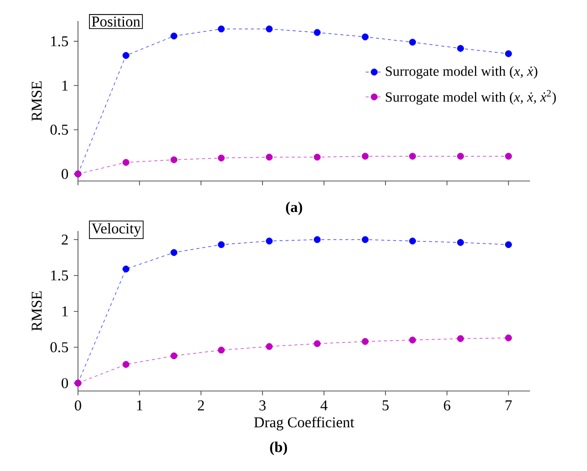 The image size is (587, 471). Describe the element at coordinates (139, 405) in the screenshot. I see `x-tick-label: 1` at that location.